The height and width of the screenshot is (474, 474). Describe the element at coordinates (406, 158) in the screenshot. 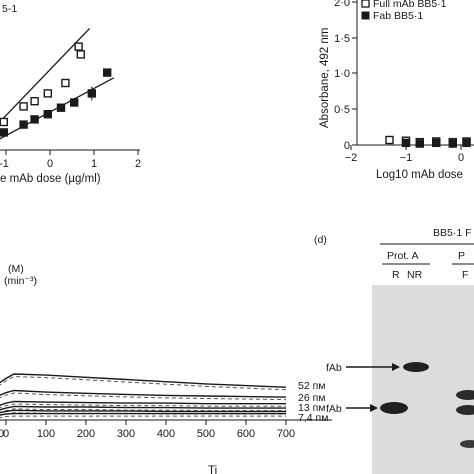

I see `panel-b-x-tick-label: −1` at that location.